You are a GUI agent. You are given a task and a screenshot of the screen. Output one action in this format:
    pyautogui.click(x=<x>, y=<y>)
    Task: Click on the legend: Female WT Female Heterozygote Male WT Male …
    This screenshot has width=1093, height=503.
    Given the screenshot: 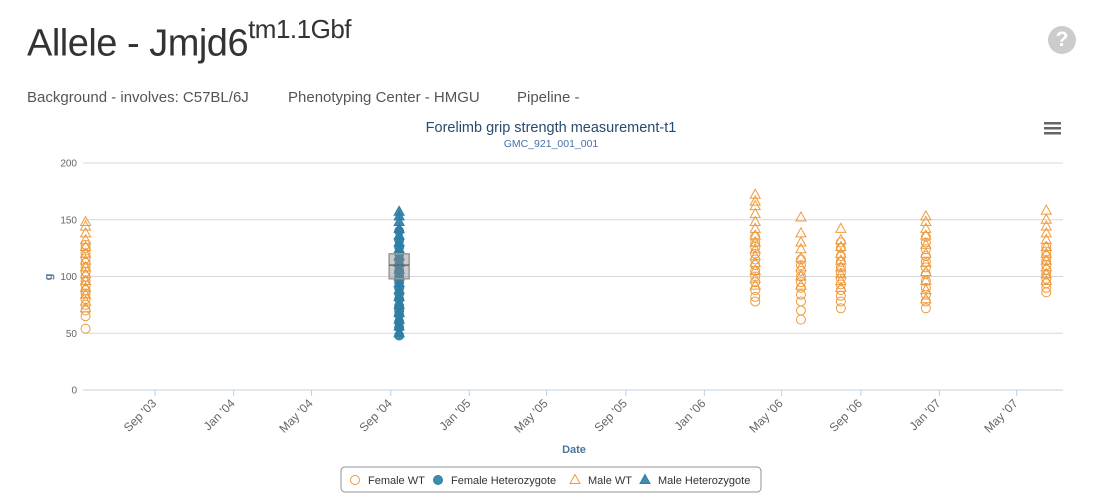 What is the action you would take?
    pyautogui.click(x=551, y=479)
    